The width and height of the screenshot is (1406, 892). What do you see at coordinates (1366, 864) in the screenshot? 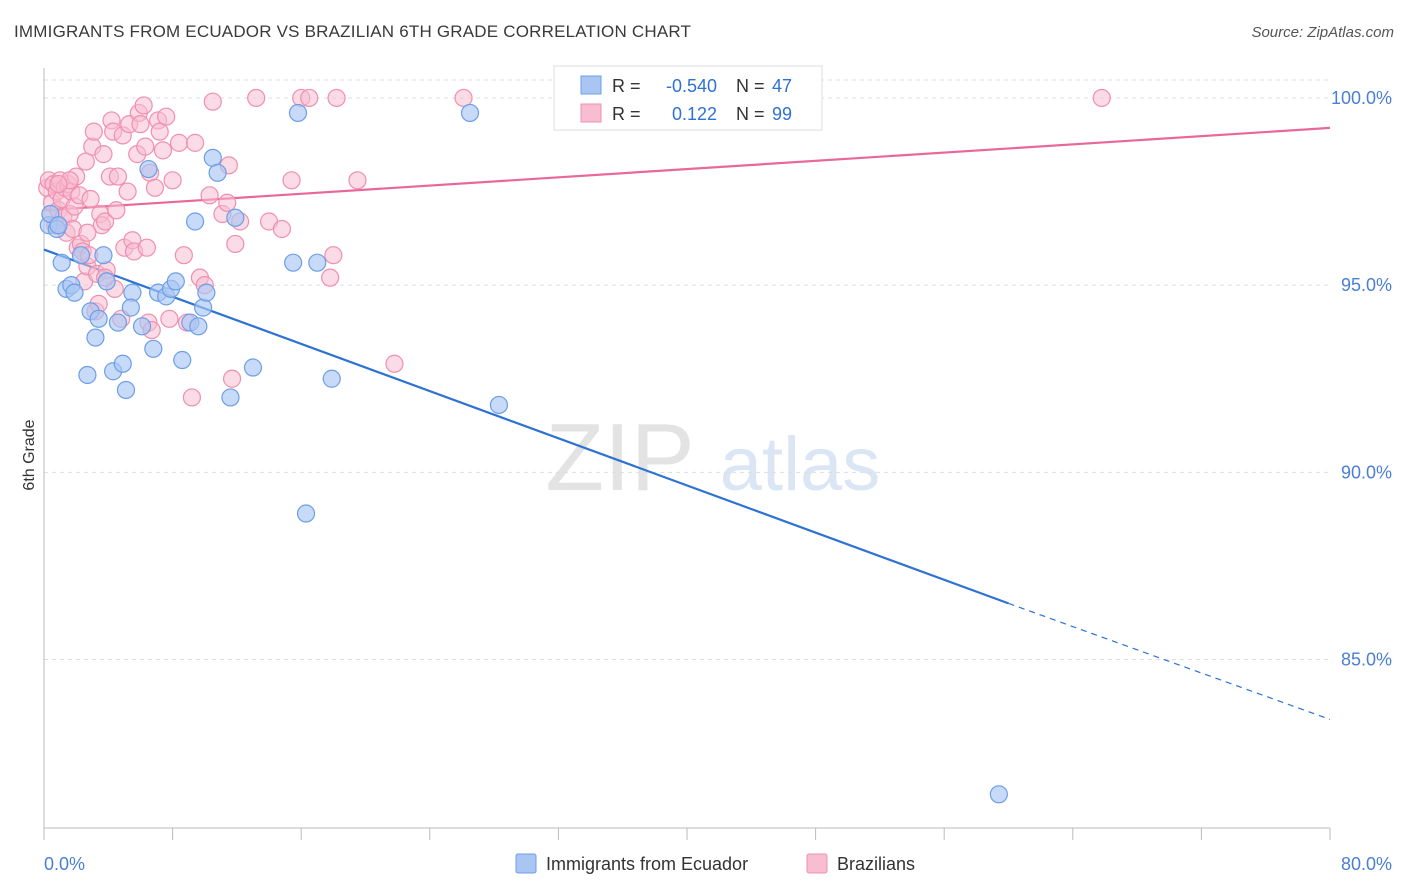
I see `x-tick-label: 80.0%` at bounding box center [1366, 864].